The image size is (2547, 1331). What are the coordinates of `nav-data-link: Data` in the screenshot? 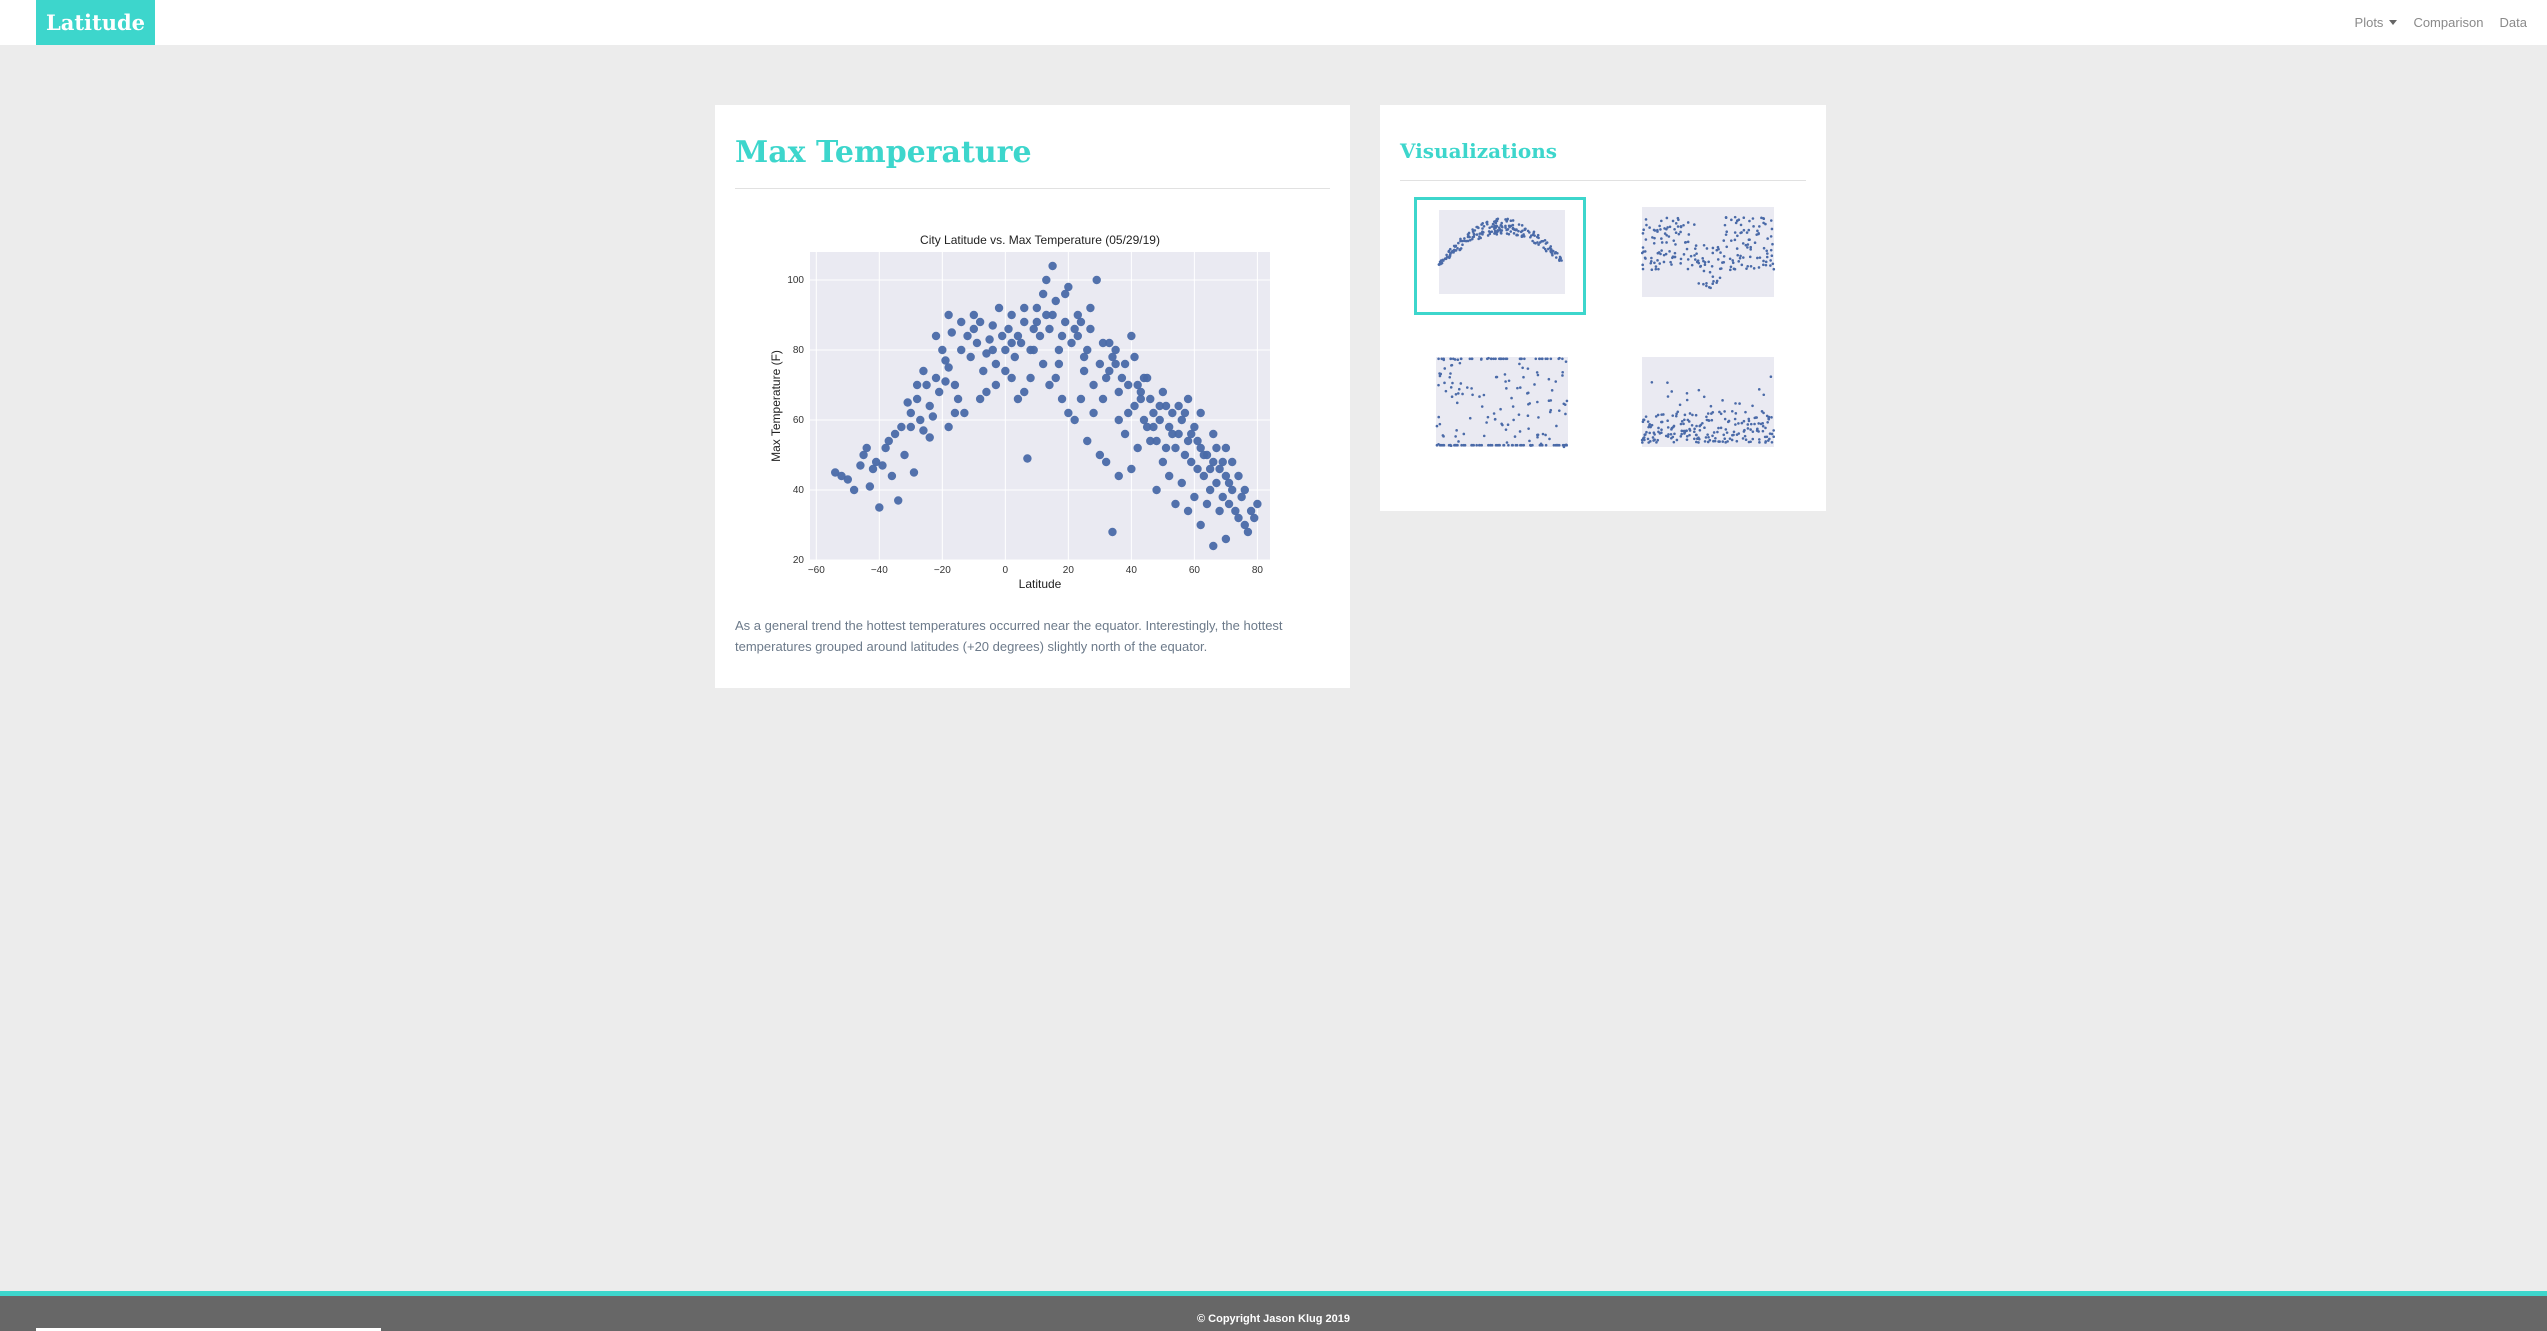 It's located at (2513, 22).